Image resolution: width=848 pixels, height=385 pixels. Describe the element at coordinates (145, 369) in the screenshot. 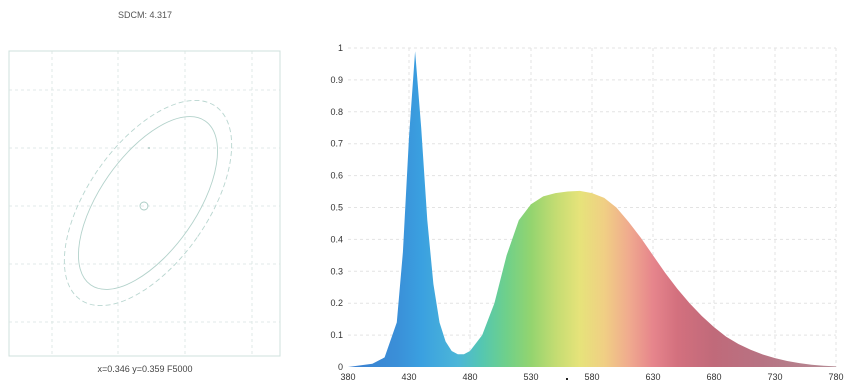

I see `chromaticity-coordinates: x=0.346 y=0.359 F5000` at that location.